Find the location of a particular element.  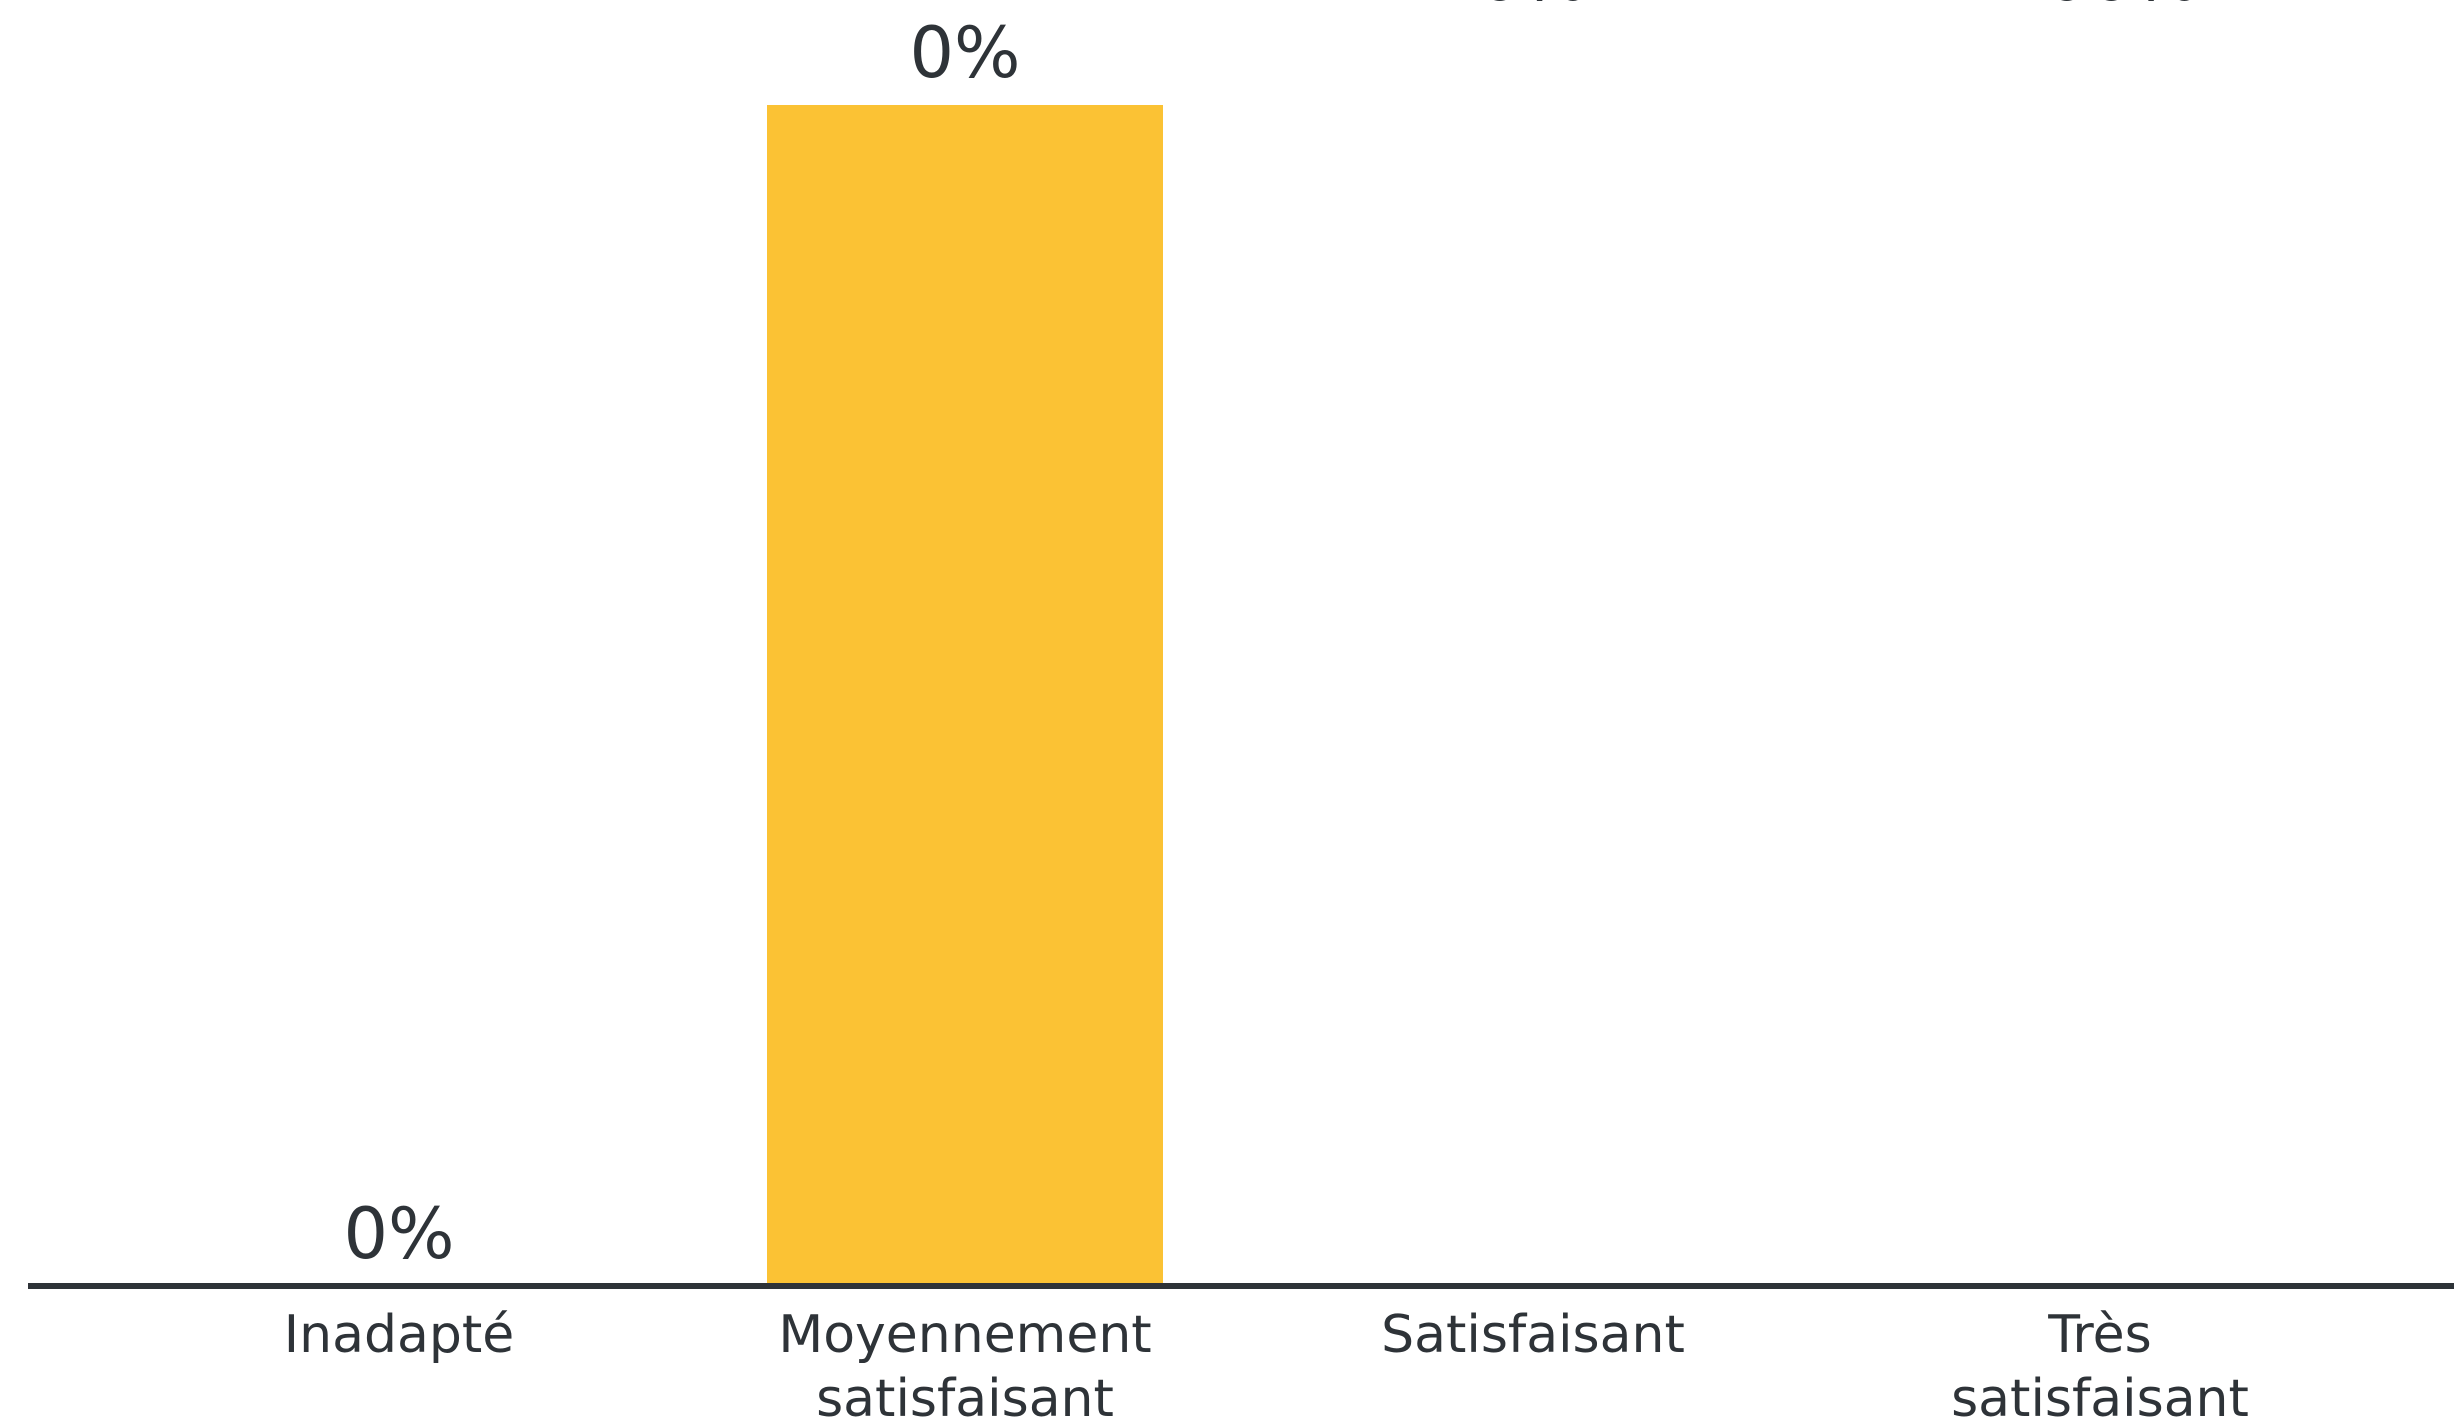

bars-layer is located at coordinates (965, 694).